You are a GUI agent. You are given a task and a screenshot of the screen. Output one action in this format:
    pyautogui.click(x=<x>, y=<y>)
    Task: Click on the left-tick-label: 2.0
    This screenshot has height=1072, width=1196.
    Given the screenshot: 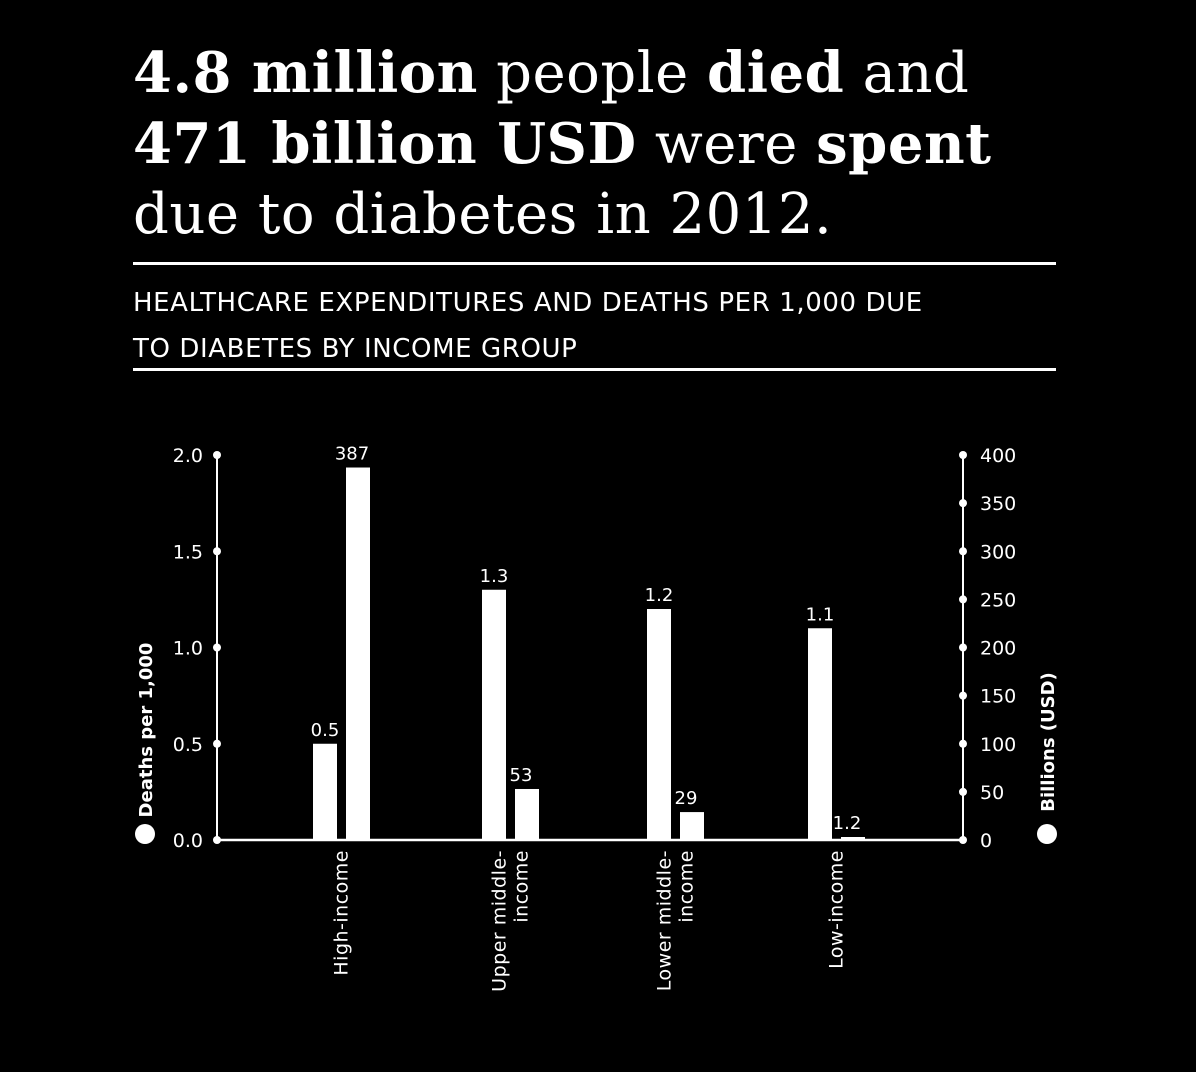 What is the action you would take?
    pyautogui.click(x=188, y=456)
    